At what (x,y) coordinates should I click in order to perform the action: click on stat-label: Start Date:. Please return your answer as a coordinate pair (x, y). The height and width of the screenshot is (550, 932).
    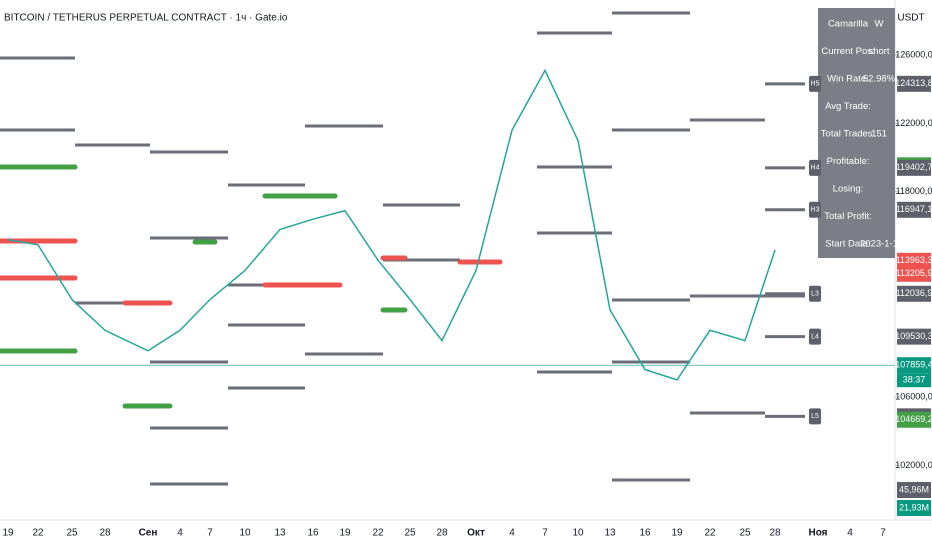
    Looking at the image, I should click on (847, 244).